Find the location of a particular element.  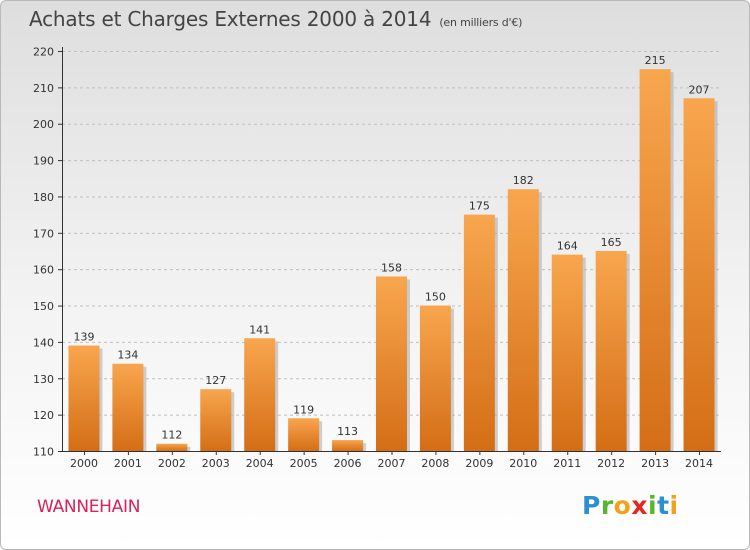

x-tick-label: 2003 is located at coordinates (216, 463).